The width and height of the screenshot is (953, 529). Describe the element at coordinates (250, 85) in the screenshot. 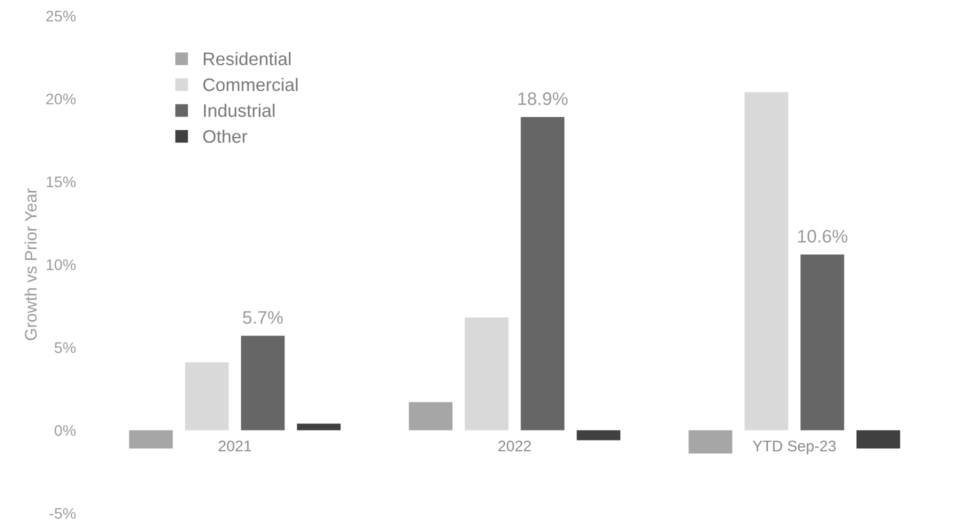

I see `legend-label: Commercial` at that location.